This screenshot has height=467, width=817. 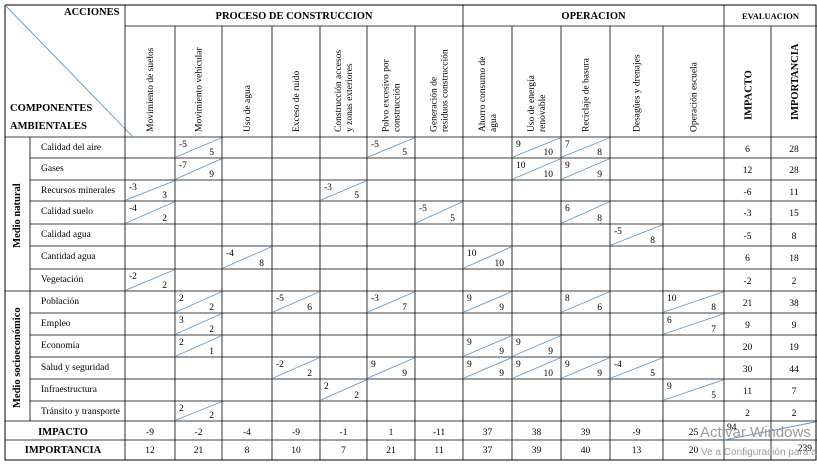 I want to click on component-label: Economía, so click(x=60, y=346).